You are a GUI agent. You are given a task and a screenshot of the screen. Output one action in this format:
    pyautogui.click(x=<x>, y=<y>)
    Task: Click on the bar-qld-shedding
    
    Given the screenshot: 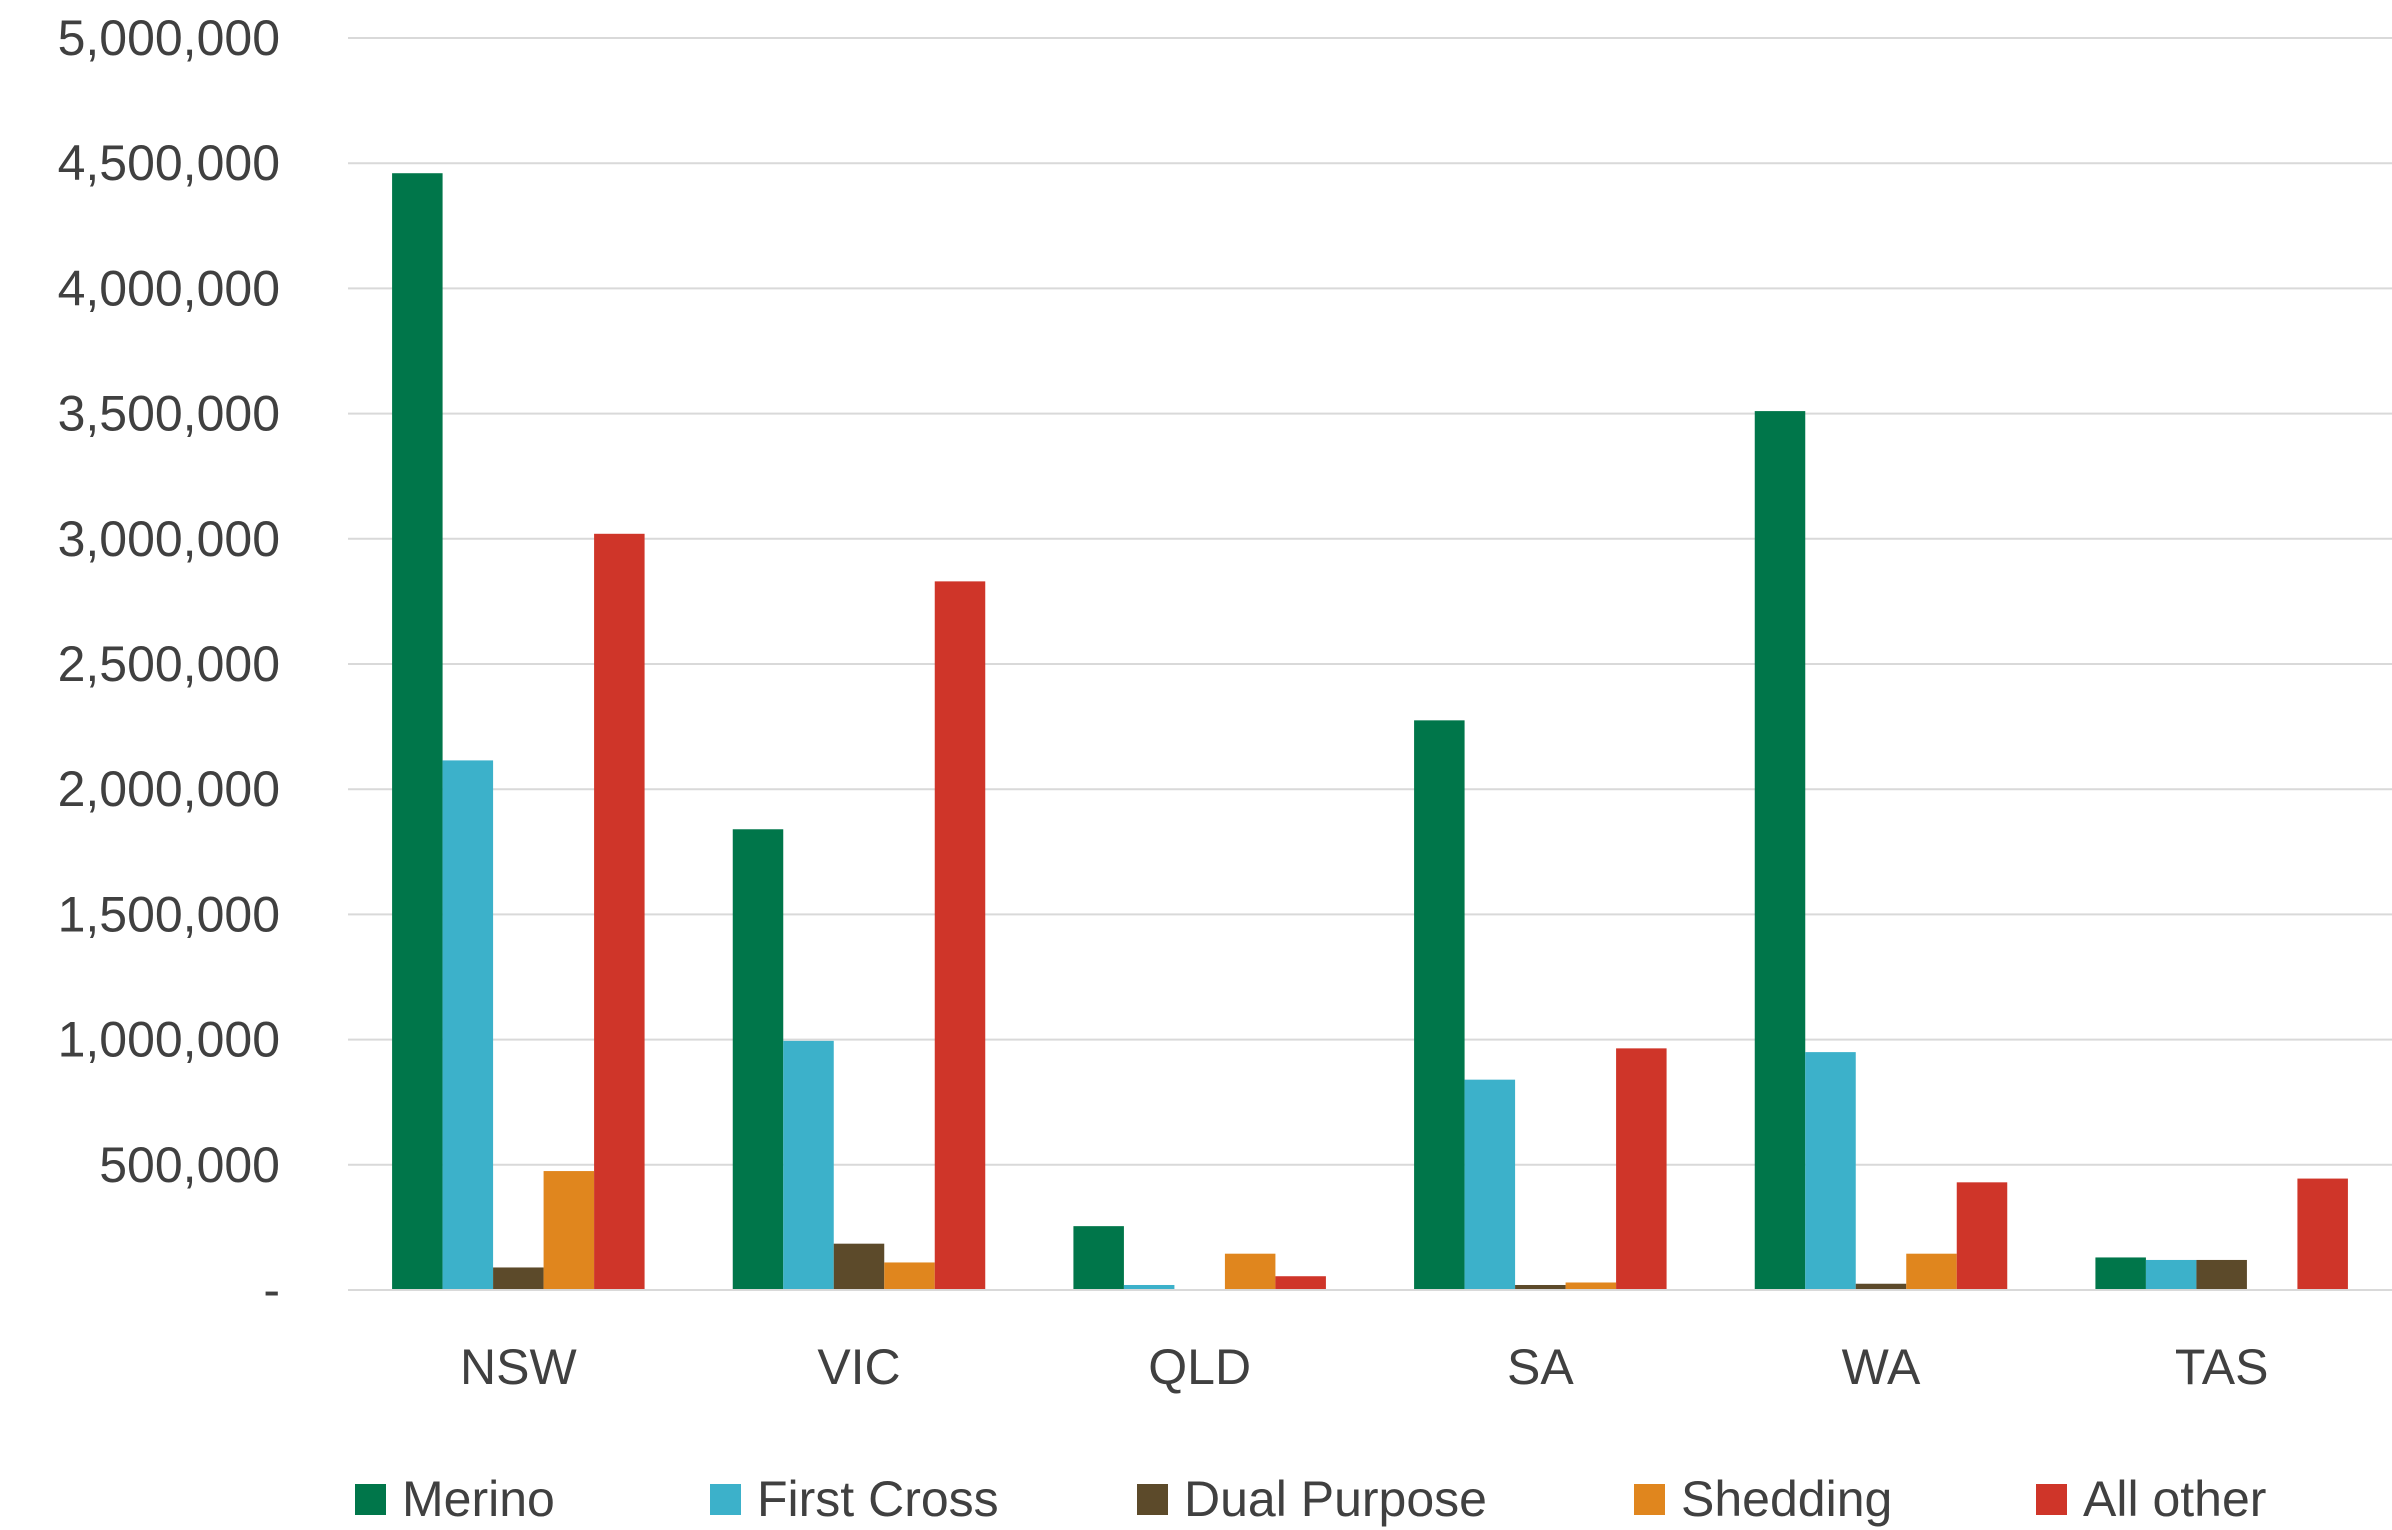 What is the action you would take?
    pyautogui.click(x=1250, y=1271)
    